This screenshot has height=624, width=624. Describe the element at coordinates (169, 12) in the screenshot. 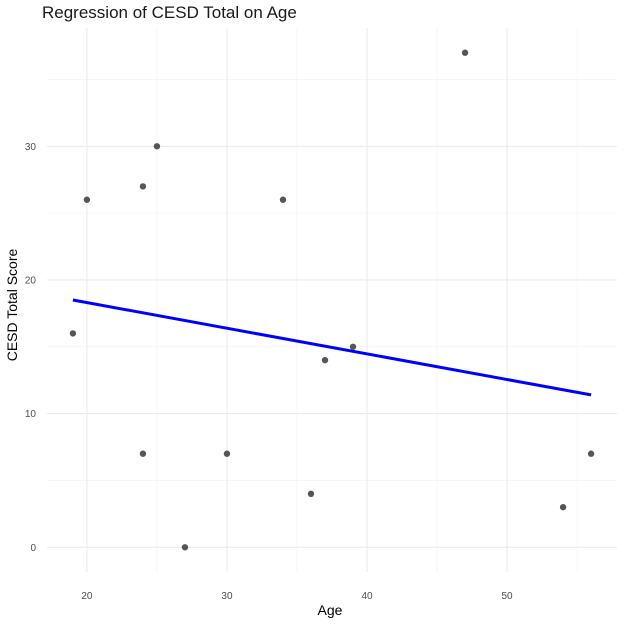

I see `chart-title: Regression of CESD Total on Age` at that location.